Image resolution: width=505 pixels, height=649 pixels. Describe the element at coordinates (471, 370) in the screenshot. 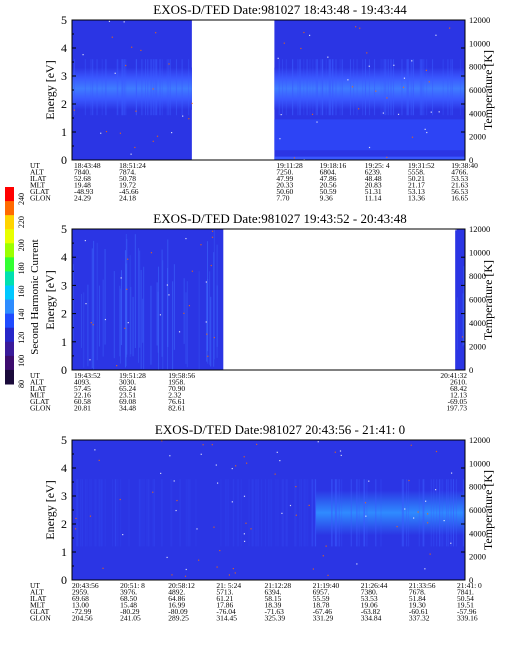

I see `y2-tick-label: 0` at that location.